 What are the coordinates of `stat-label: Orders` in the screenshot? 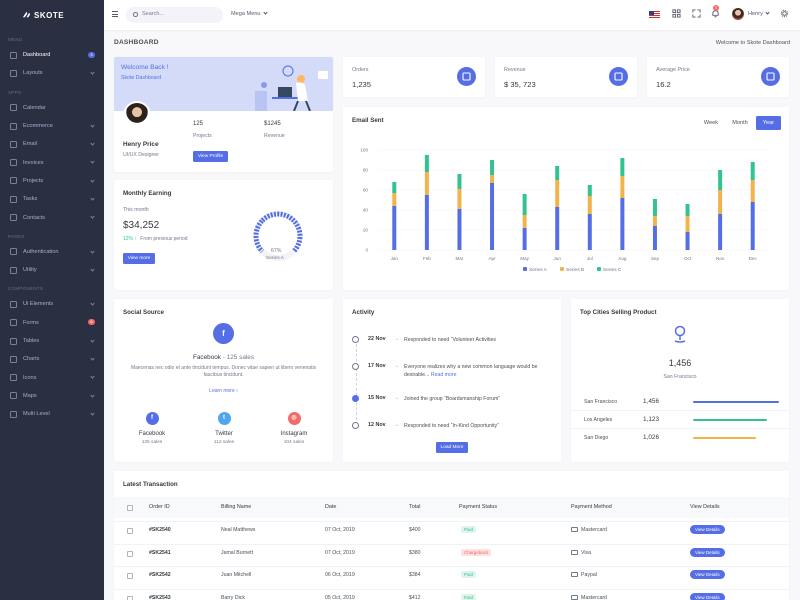 It's located at (360, 70).